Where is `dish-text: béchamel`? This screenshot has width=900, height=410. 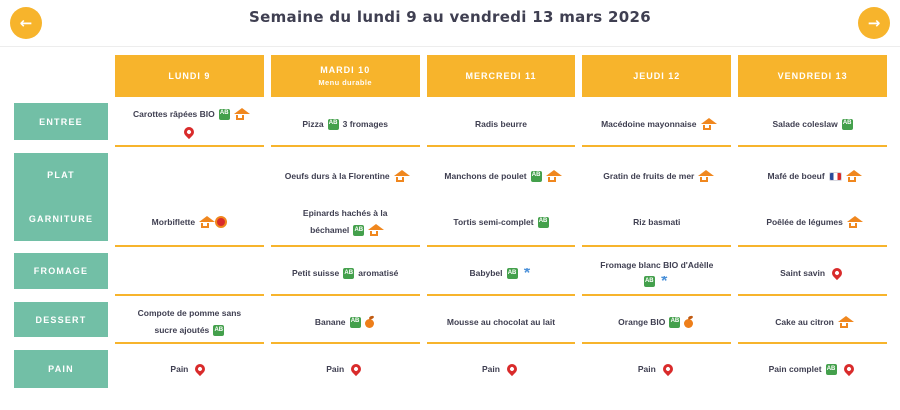 dish-text: béchamel is located at coordinates (330, 230).